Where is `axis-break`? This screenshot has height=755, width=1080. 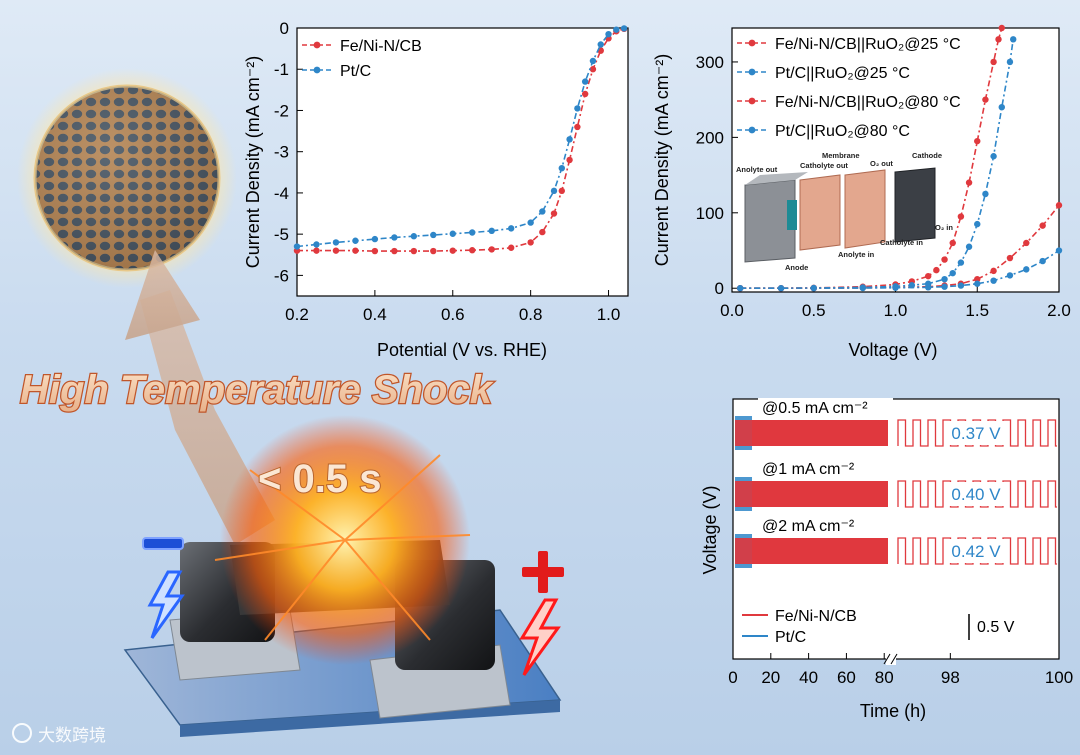 axis-break is located at coordinates (891, 659).